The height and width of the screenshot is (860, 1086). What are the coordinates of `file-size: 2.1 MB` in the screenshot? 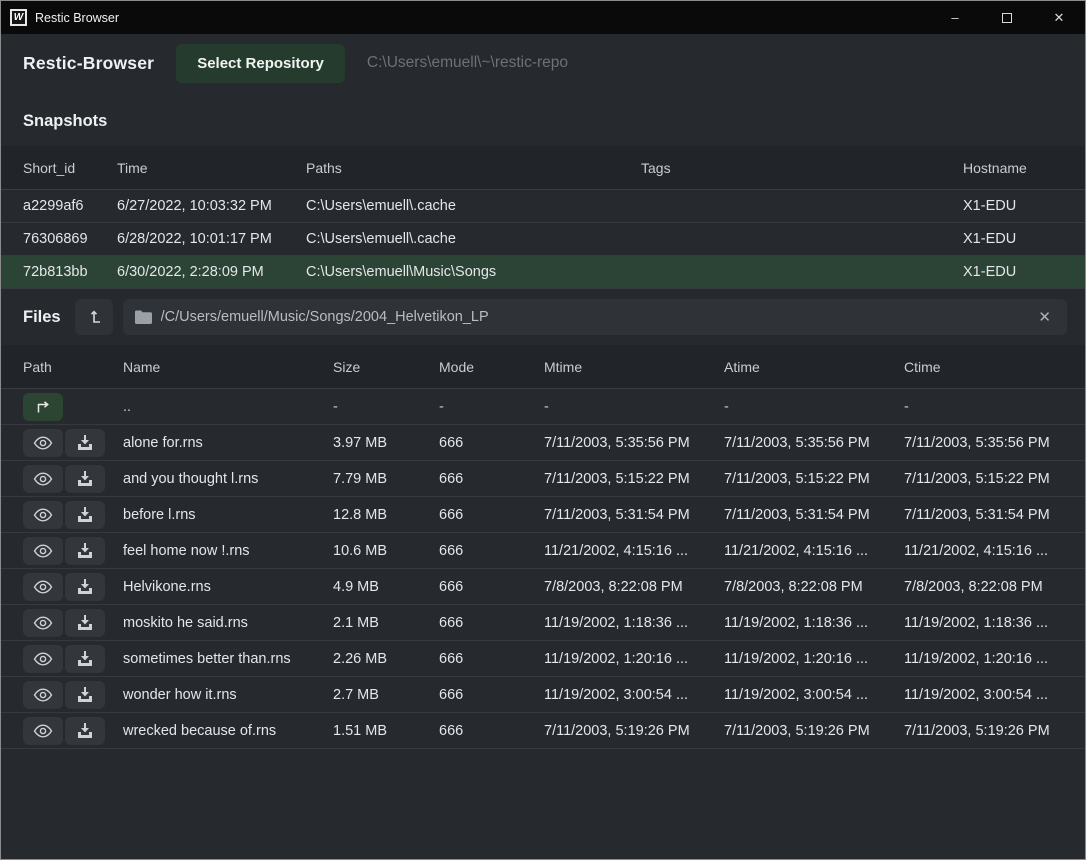 It's located at (356, 622).